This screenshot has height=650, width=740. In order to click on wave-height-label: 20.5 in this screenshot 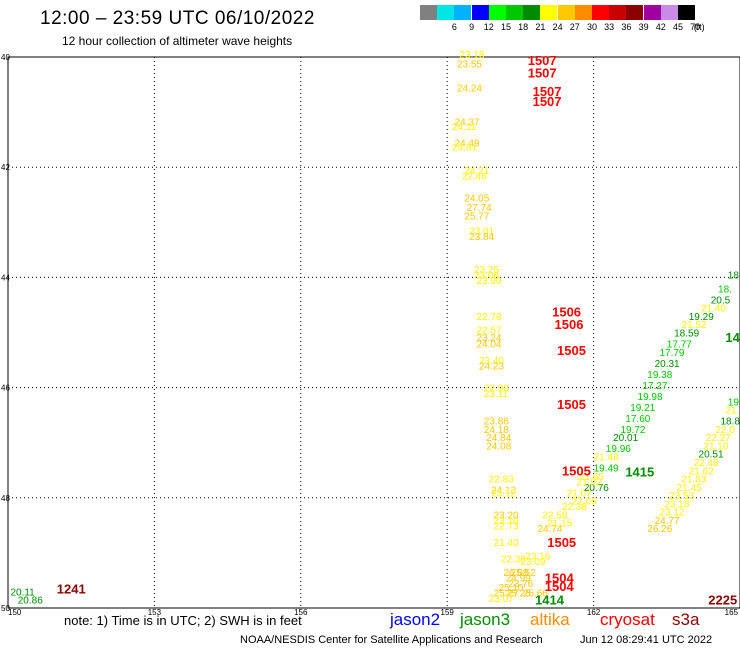, I will do `click(721, 300)`.